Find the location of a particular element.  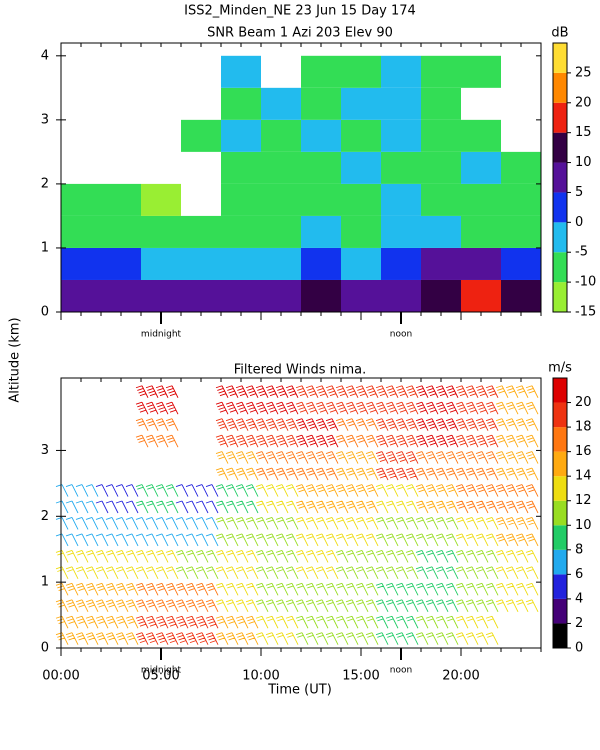

annotation: noon is located at coordinates (401, 335).